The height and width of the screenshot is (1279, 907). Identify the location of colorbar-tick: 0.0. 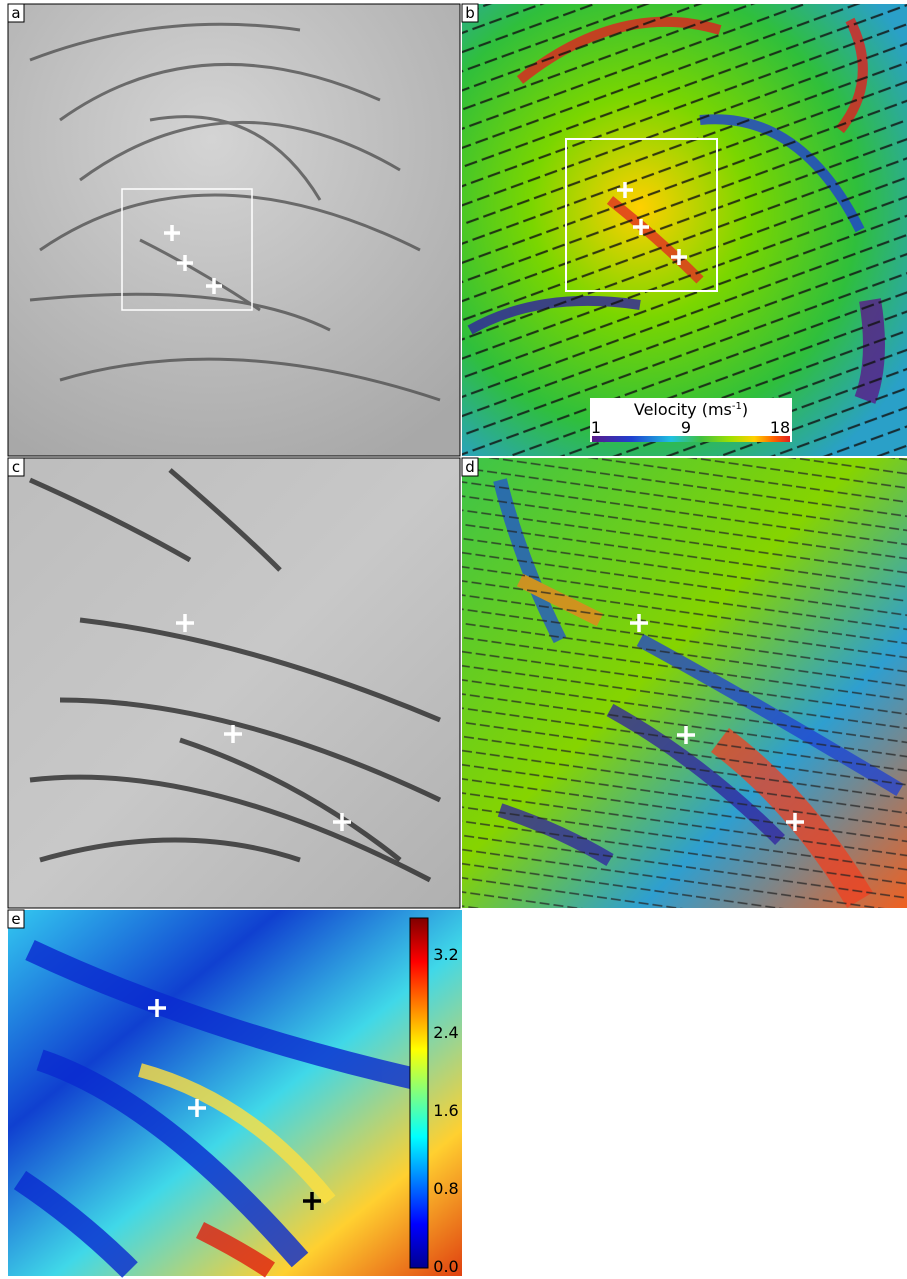
(445, 1266).